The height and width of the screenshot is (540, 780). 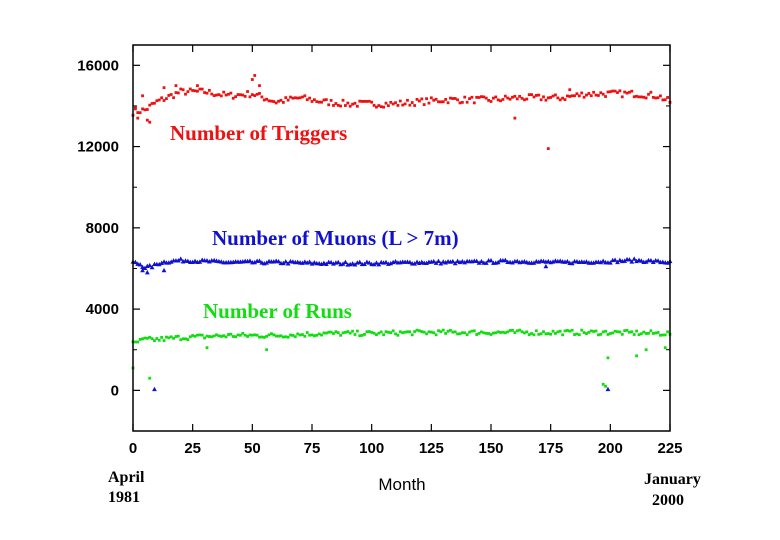 What do you see at coordinates (401, 484) in the screenshot?
I see `x-axis-title: Month` at bounding box center [401, 484].